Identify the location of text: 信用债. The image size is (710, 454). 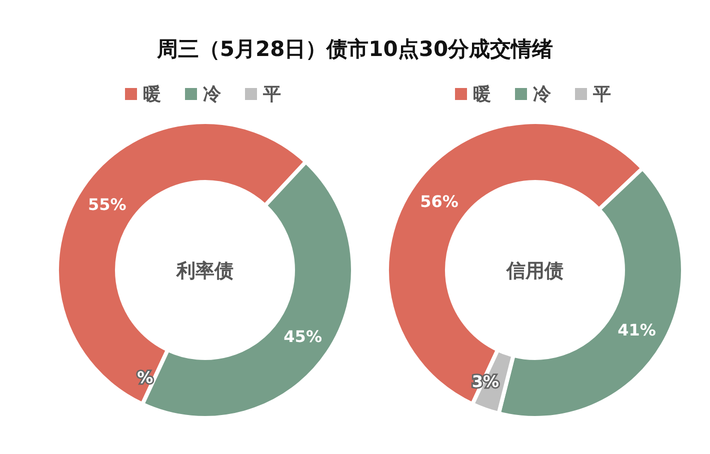
(535, 271).